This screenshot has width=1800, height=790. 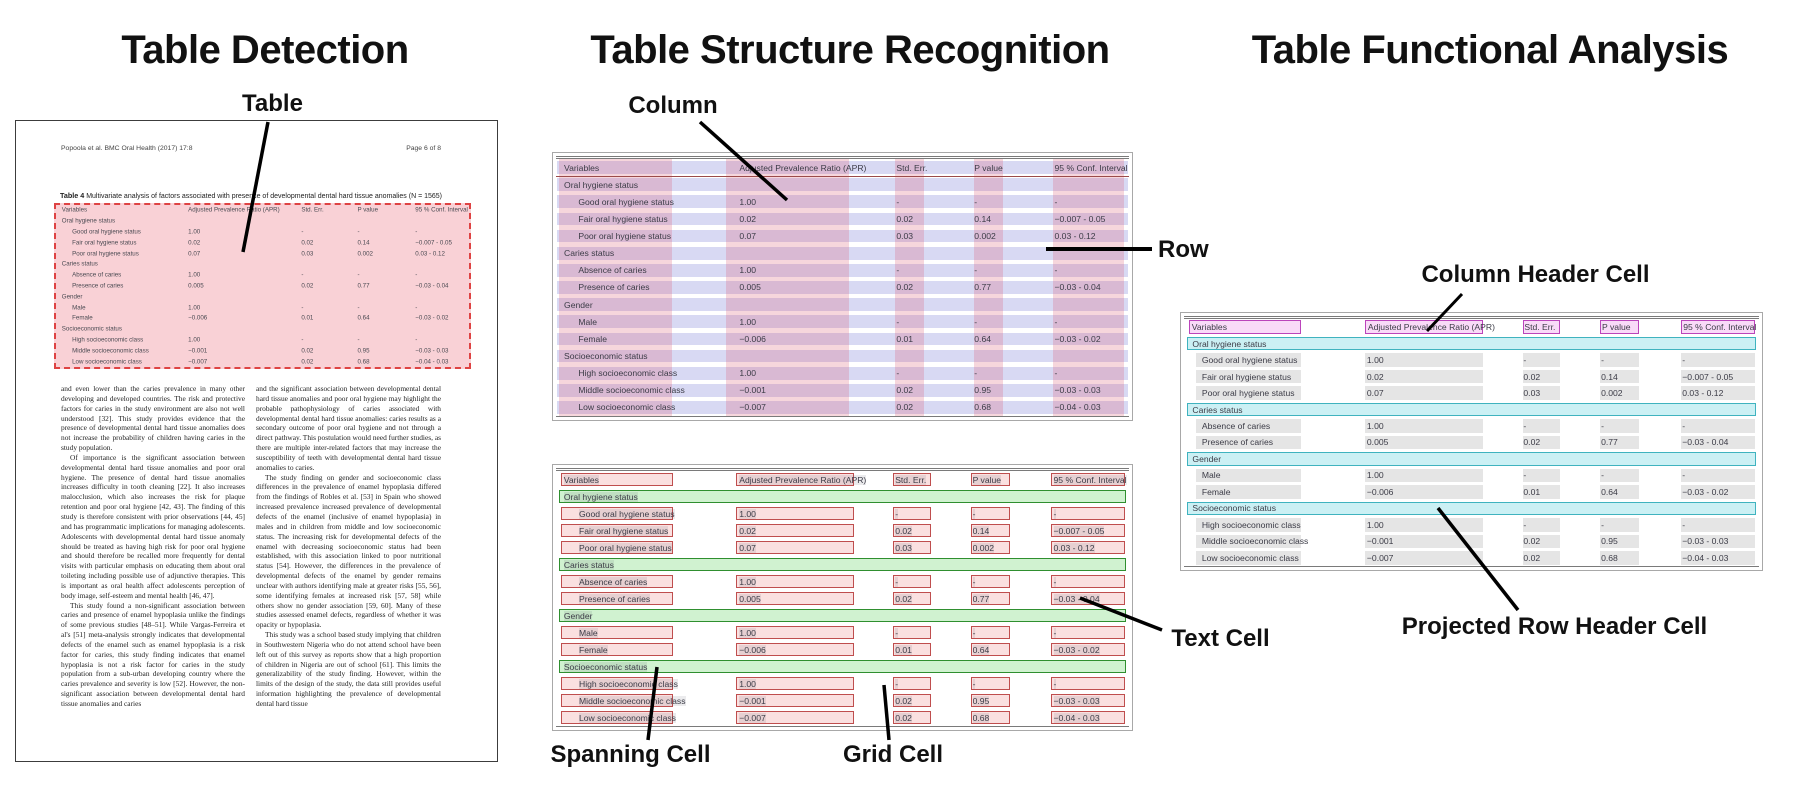 I want to click on text-cell-box: Presence of caries, so click(x=1248, y=442).